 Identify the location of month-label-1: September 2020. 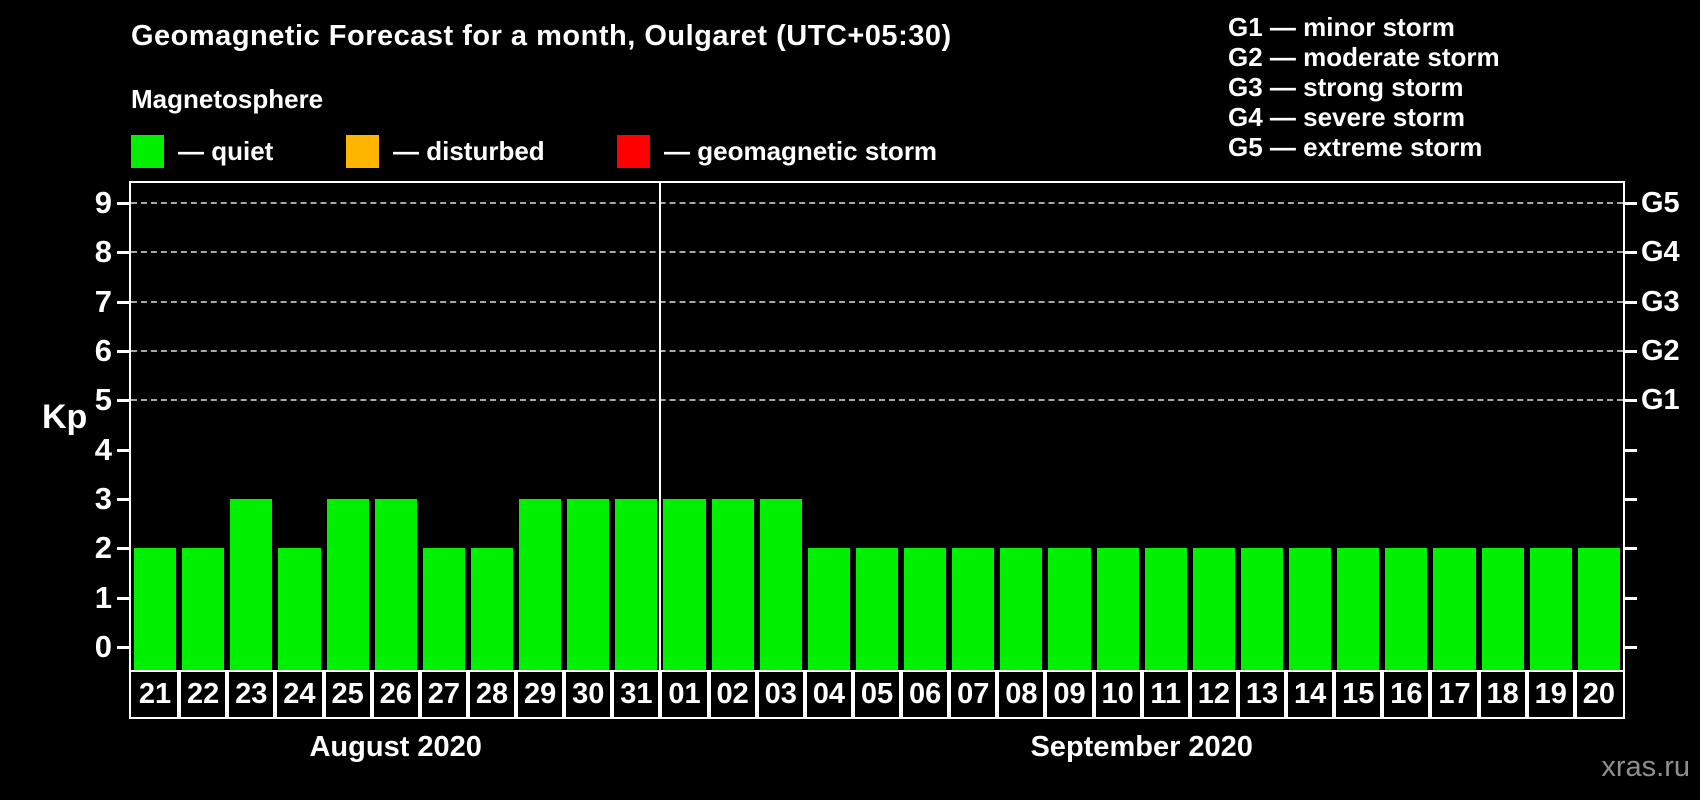
(1141, 747).